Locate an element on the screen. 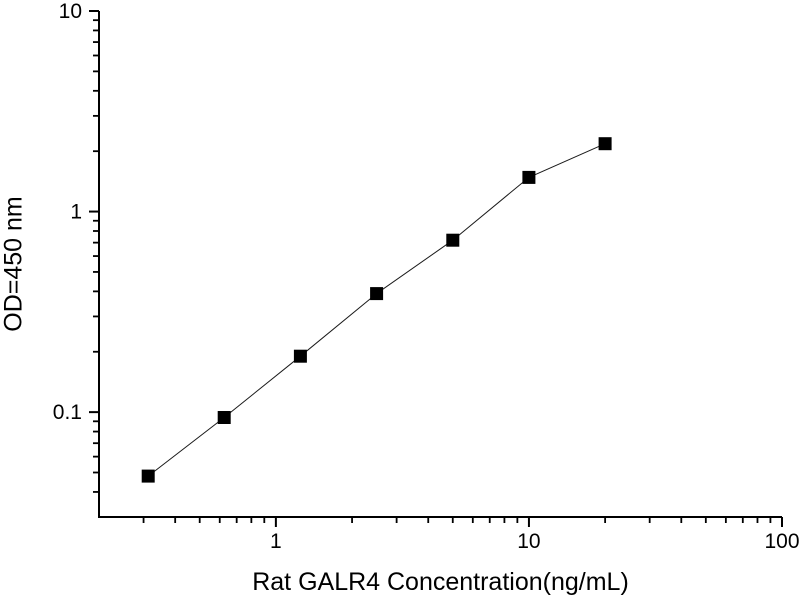  x-tick-label: 100 is located at coordinates (781, 541).